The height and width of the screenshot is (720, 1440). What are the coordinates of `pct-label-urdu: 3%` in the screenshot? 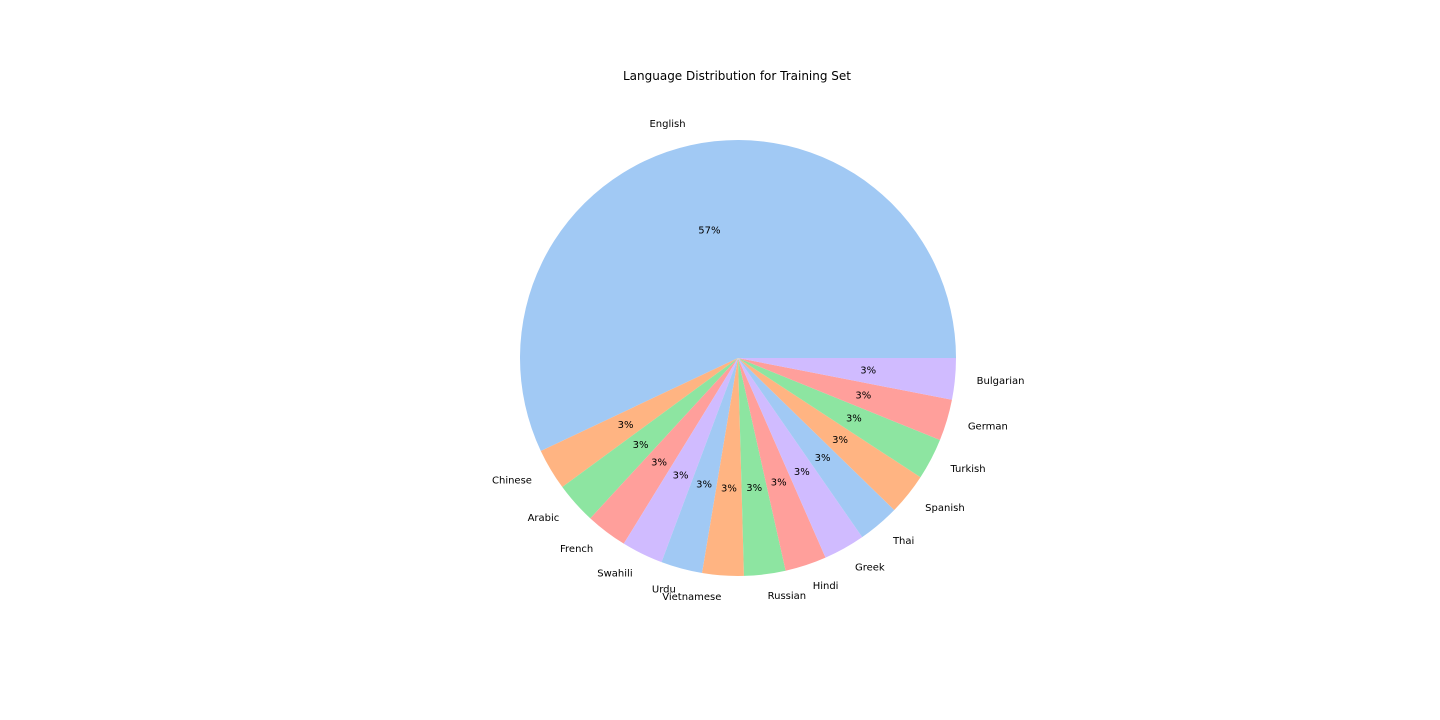 It's located at (704, 484).